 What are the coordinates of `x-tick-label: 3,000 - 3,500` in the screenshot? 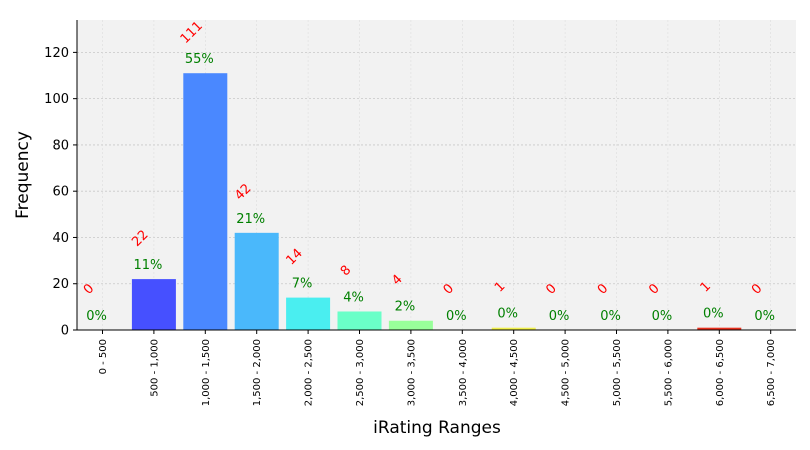 It's located at (411, 372).